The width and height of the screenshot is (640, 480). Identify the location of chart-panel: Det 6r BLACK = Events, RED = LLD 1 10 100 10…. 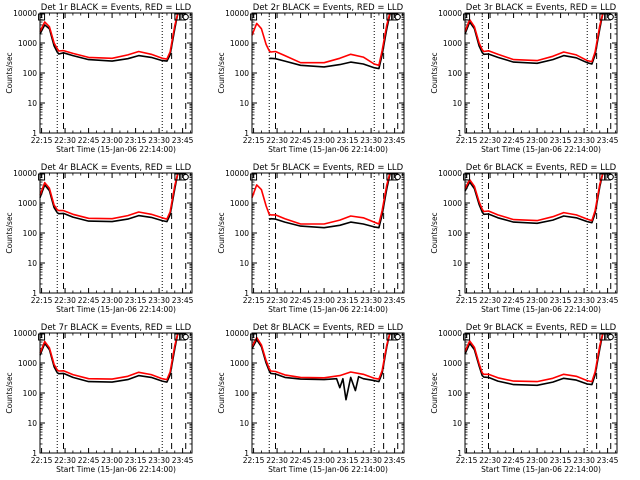
(524, 238).